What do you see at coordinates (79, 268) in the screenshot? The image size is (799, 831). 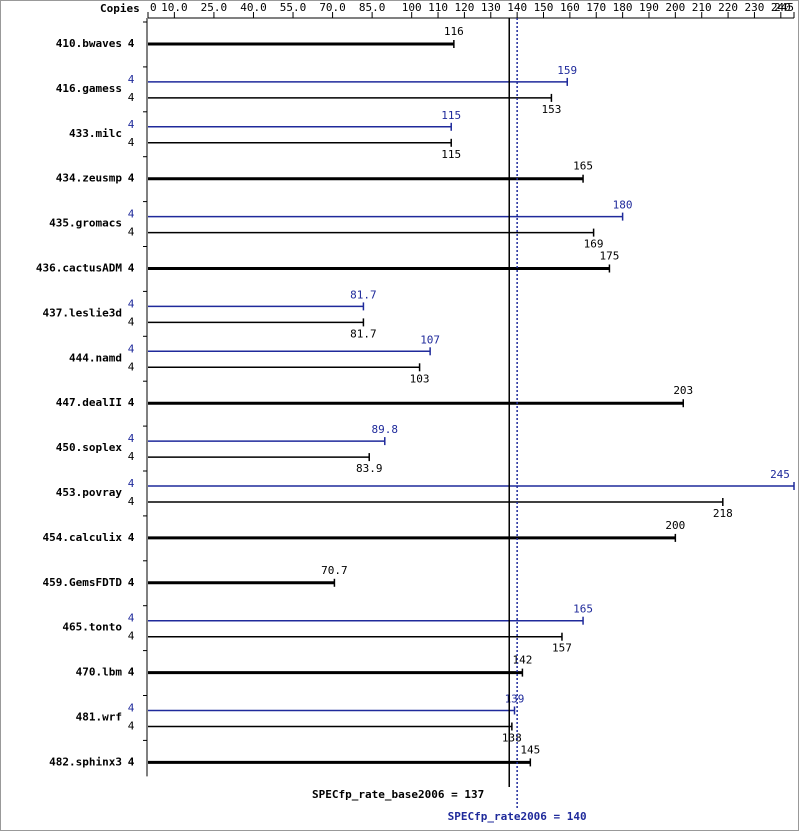 I see `benchmark-name: 436.cactusADM` at bounding box center [79, 268].